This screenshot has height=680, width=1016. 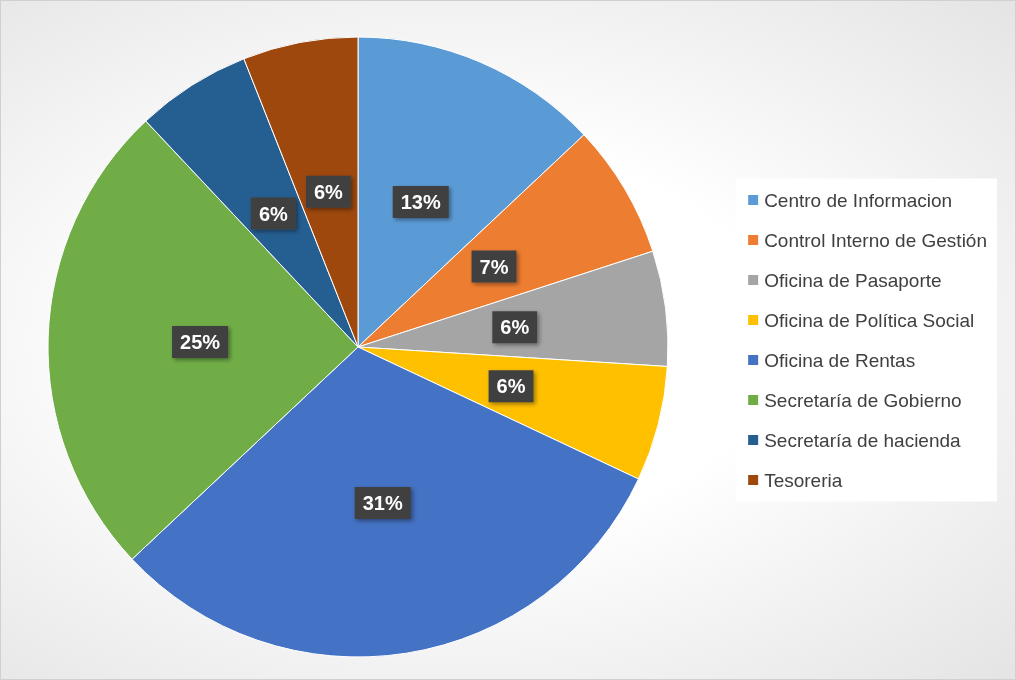 What do you see at coordinates (869, 320) in the screenshot?
I see `legend-label: Oficina de Política Social` at bounding box center [869, 320].